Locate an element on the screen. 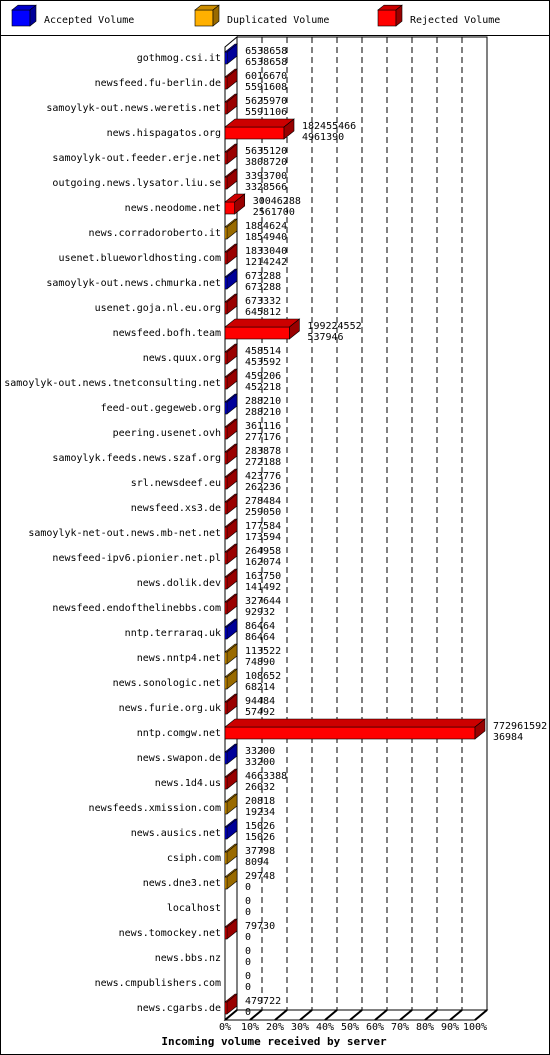 The image size is (550, 1055). value-label: 36984 is located at coordinates (508, 737).